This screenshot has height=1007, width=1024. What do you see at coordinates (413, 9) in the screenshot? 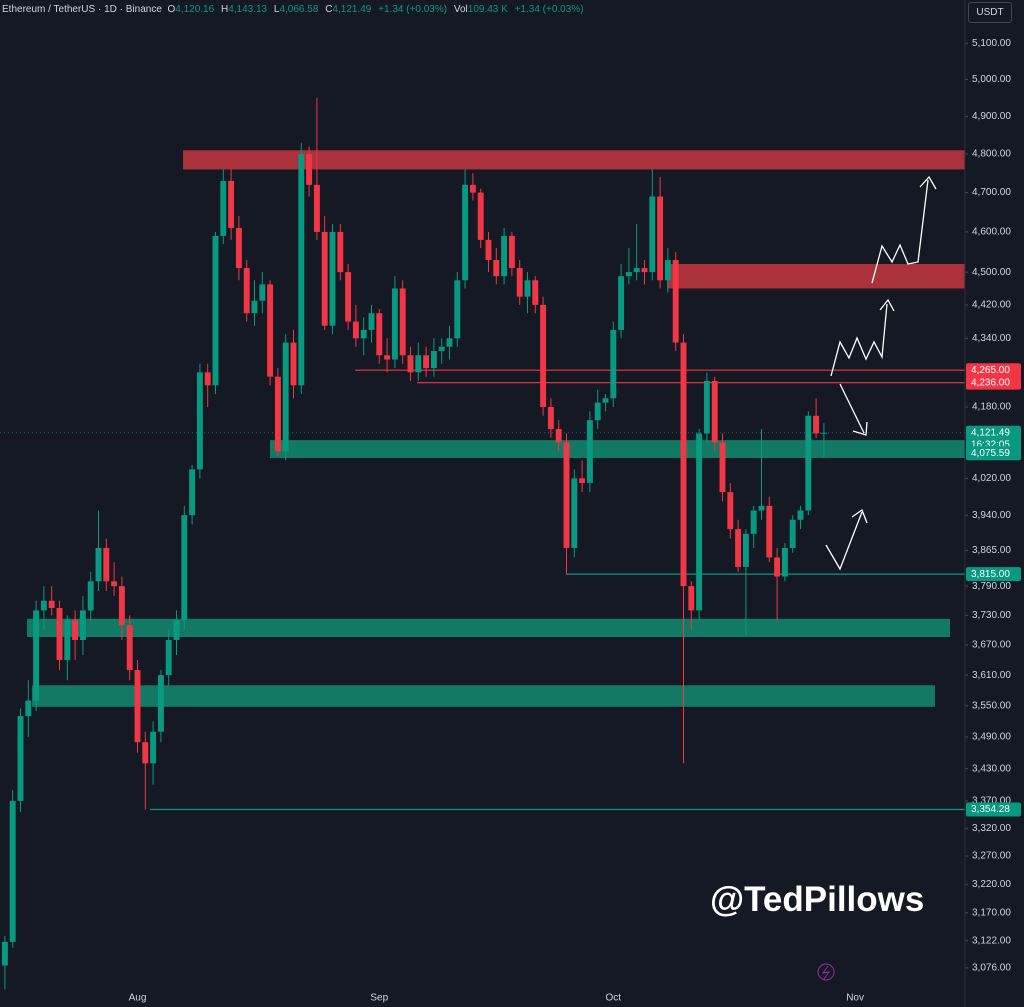
I see `change: +1.34 (+0.03%)` at bounding box center [413, 9].